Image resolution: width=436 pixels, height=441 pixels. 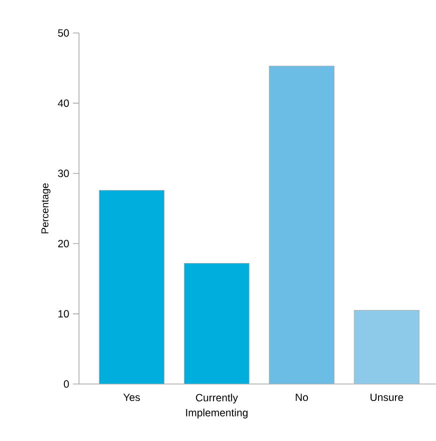 What do you see at coordinates (63, 314) in the screenshot?
I see `y-tick-label: 10` at bounding box center [63, 314].